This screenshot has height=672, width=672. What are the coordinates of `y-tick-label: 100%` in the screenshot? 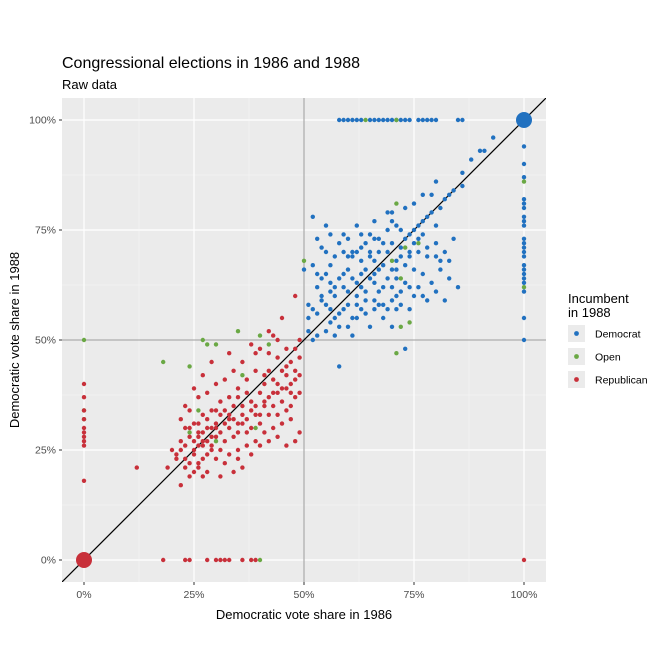 It's located at (42, 121).